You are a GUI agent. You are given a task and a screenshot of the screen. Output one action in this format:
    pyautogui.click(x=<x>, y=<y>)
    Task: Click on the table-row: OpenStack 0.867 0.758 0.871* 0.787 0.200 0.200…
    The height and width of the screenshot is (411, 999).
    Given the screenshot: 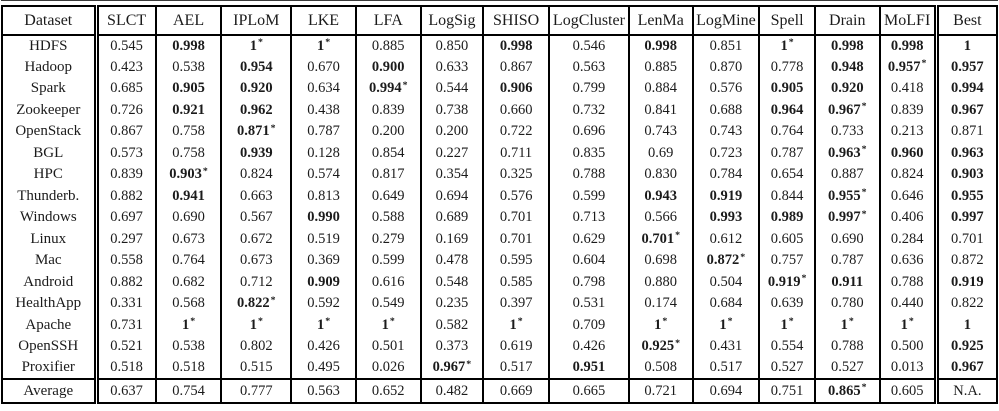 What is the action you would take?
    pyautogui.click(x=499, y=132)
    